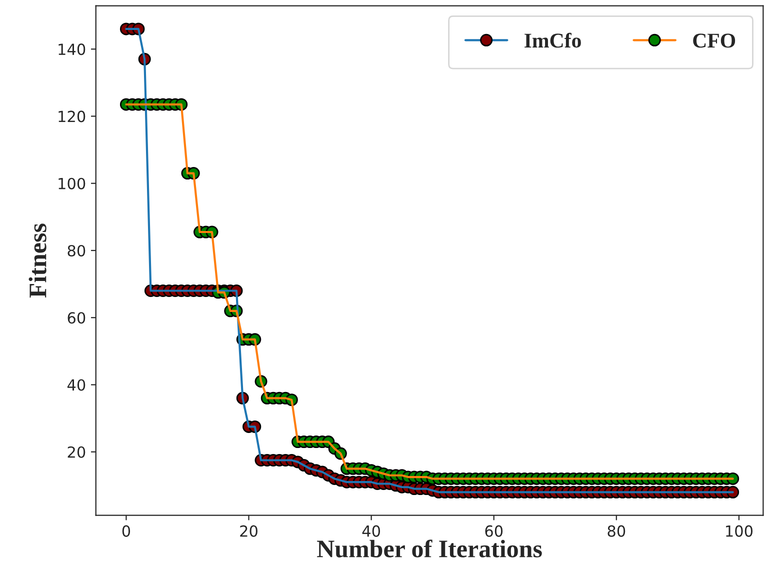 The height and width of the screenshot is (579, 767). I want to click on legend-label: CFO, so click(714, 41).